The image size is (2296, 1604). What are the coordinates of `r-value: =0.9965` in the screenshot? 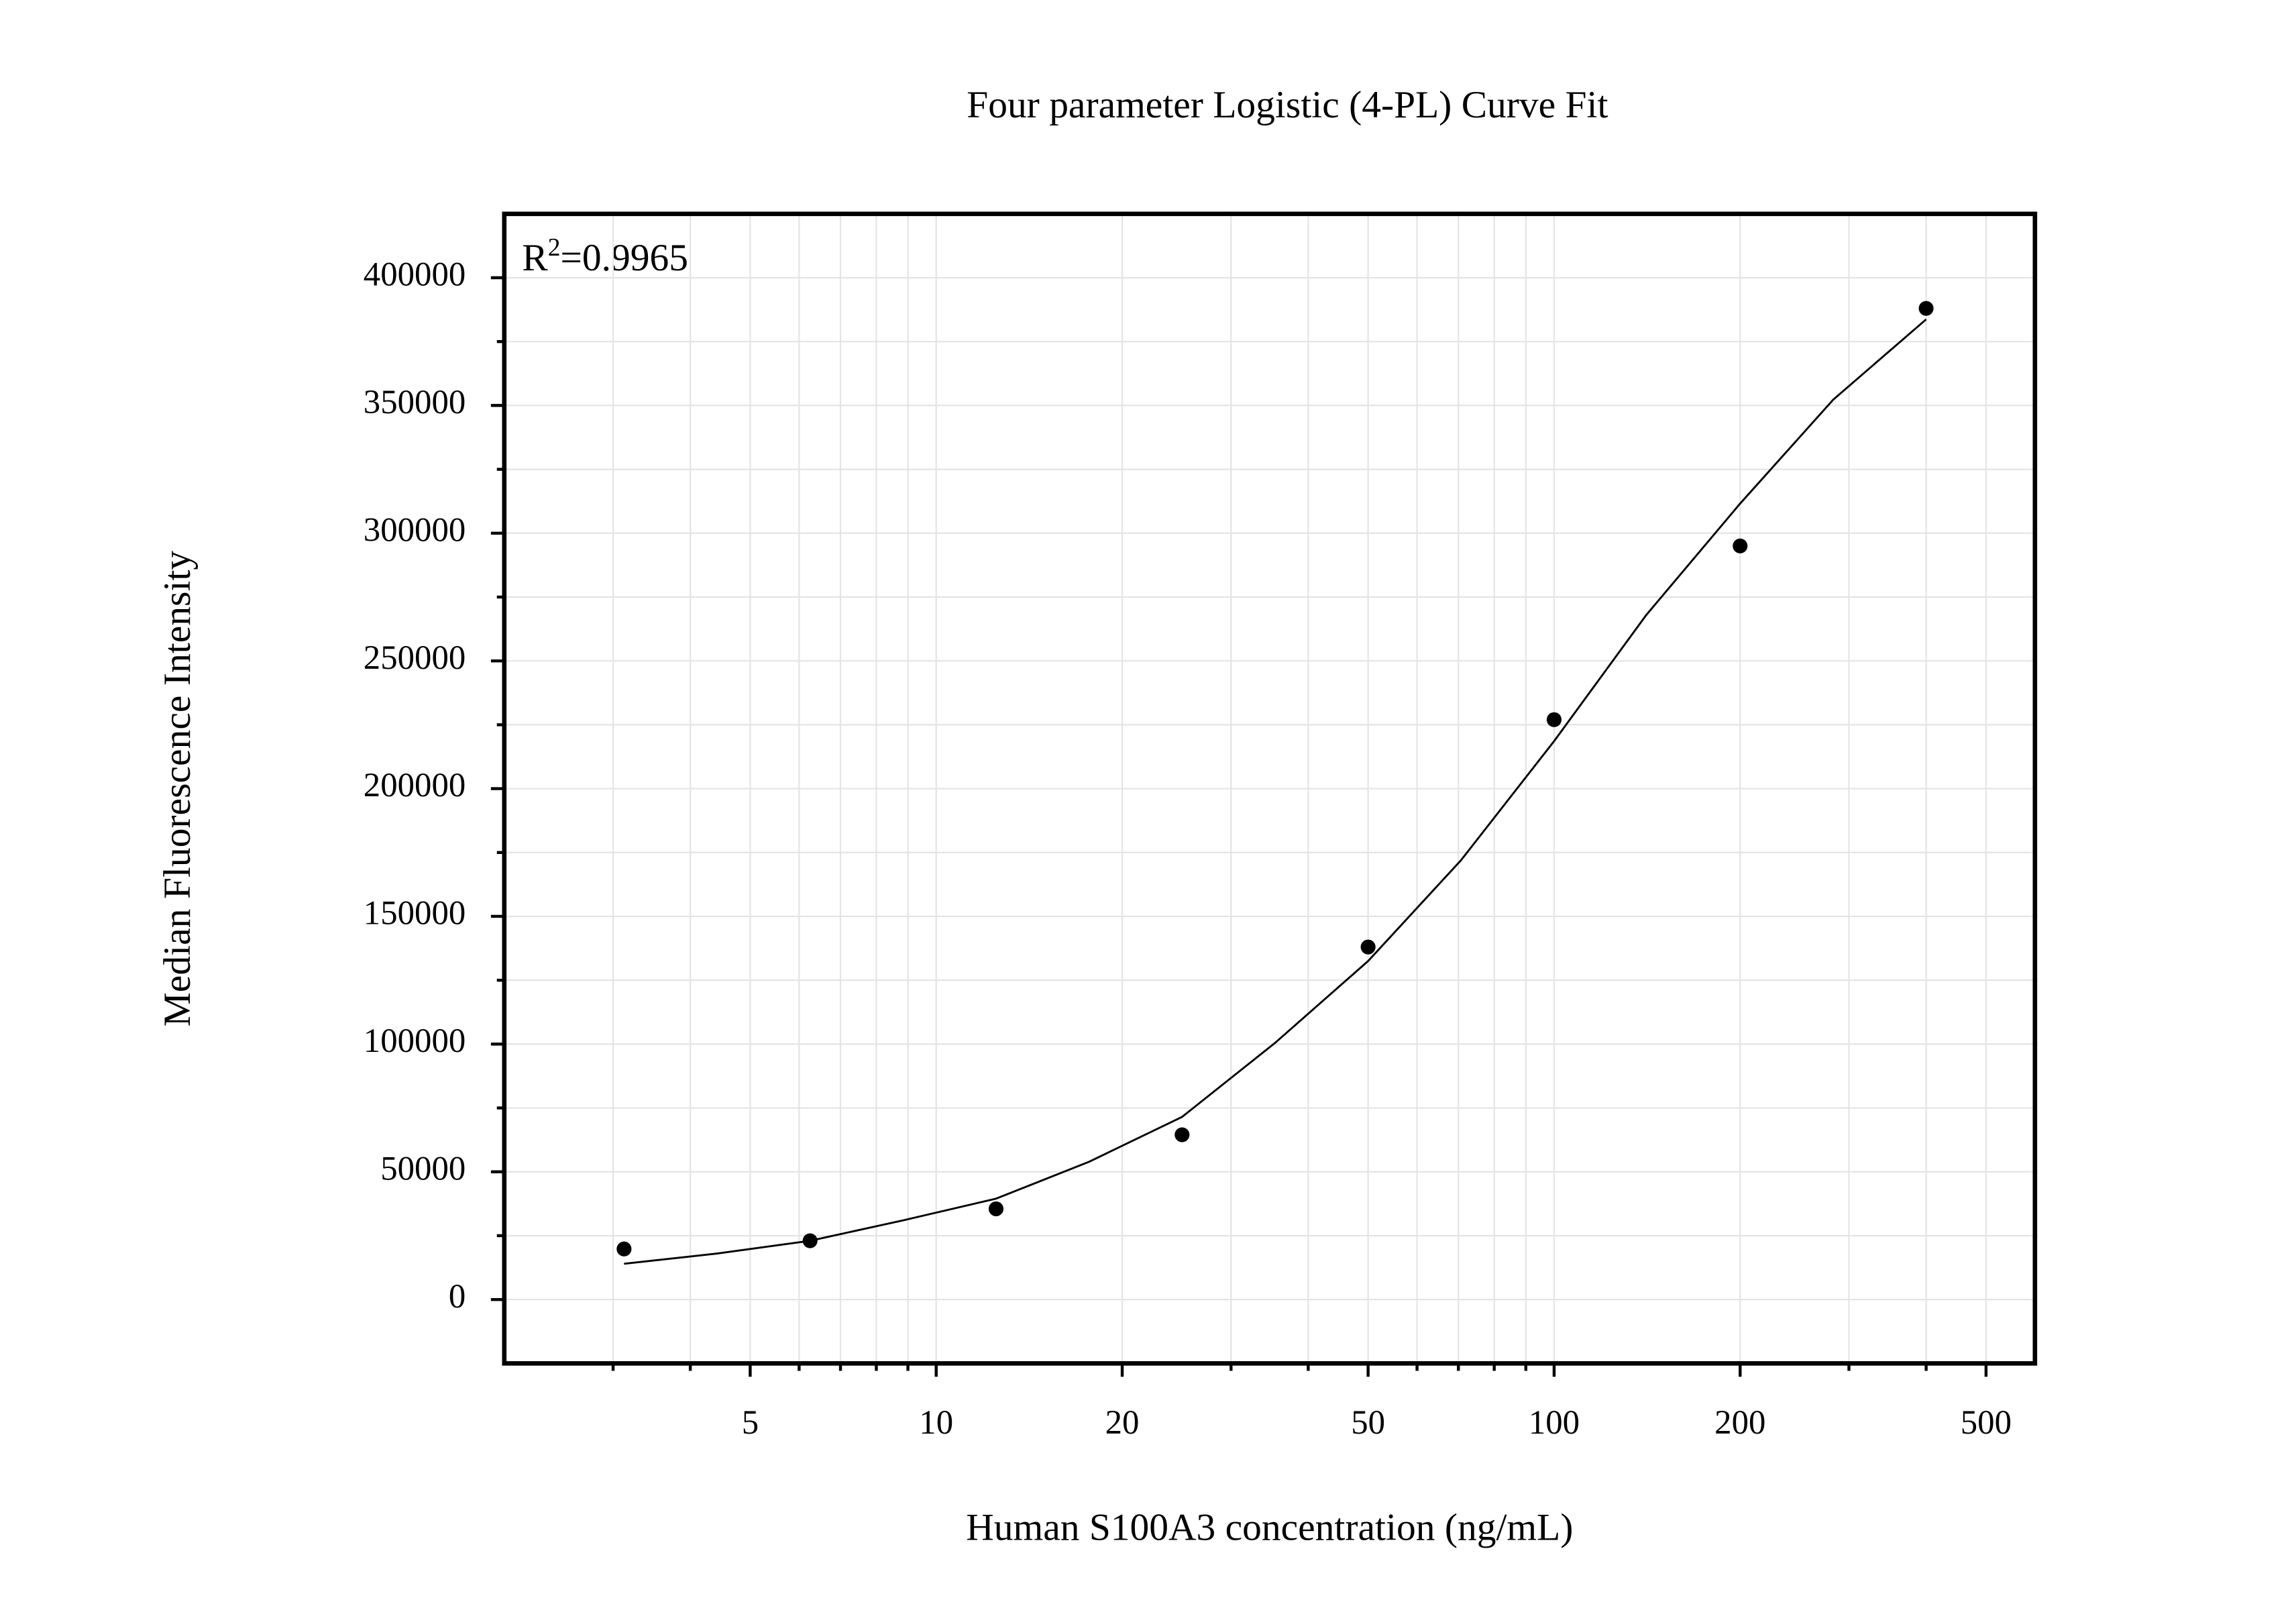 It's located at (624, 258).